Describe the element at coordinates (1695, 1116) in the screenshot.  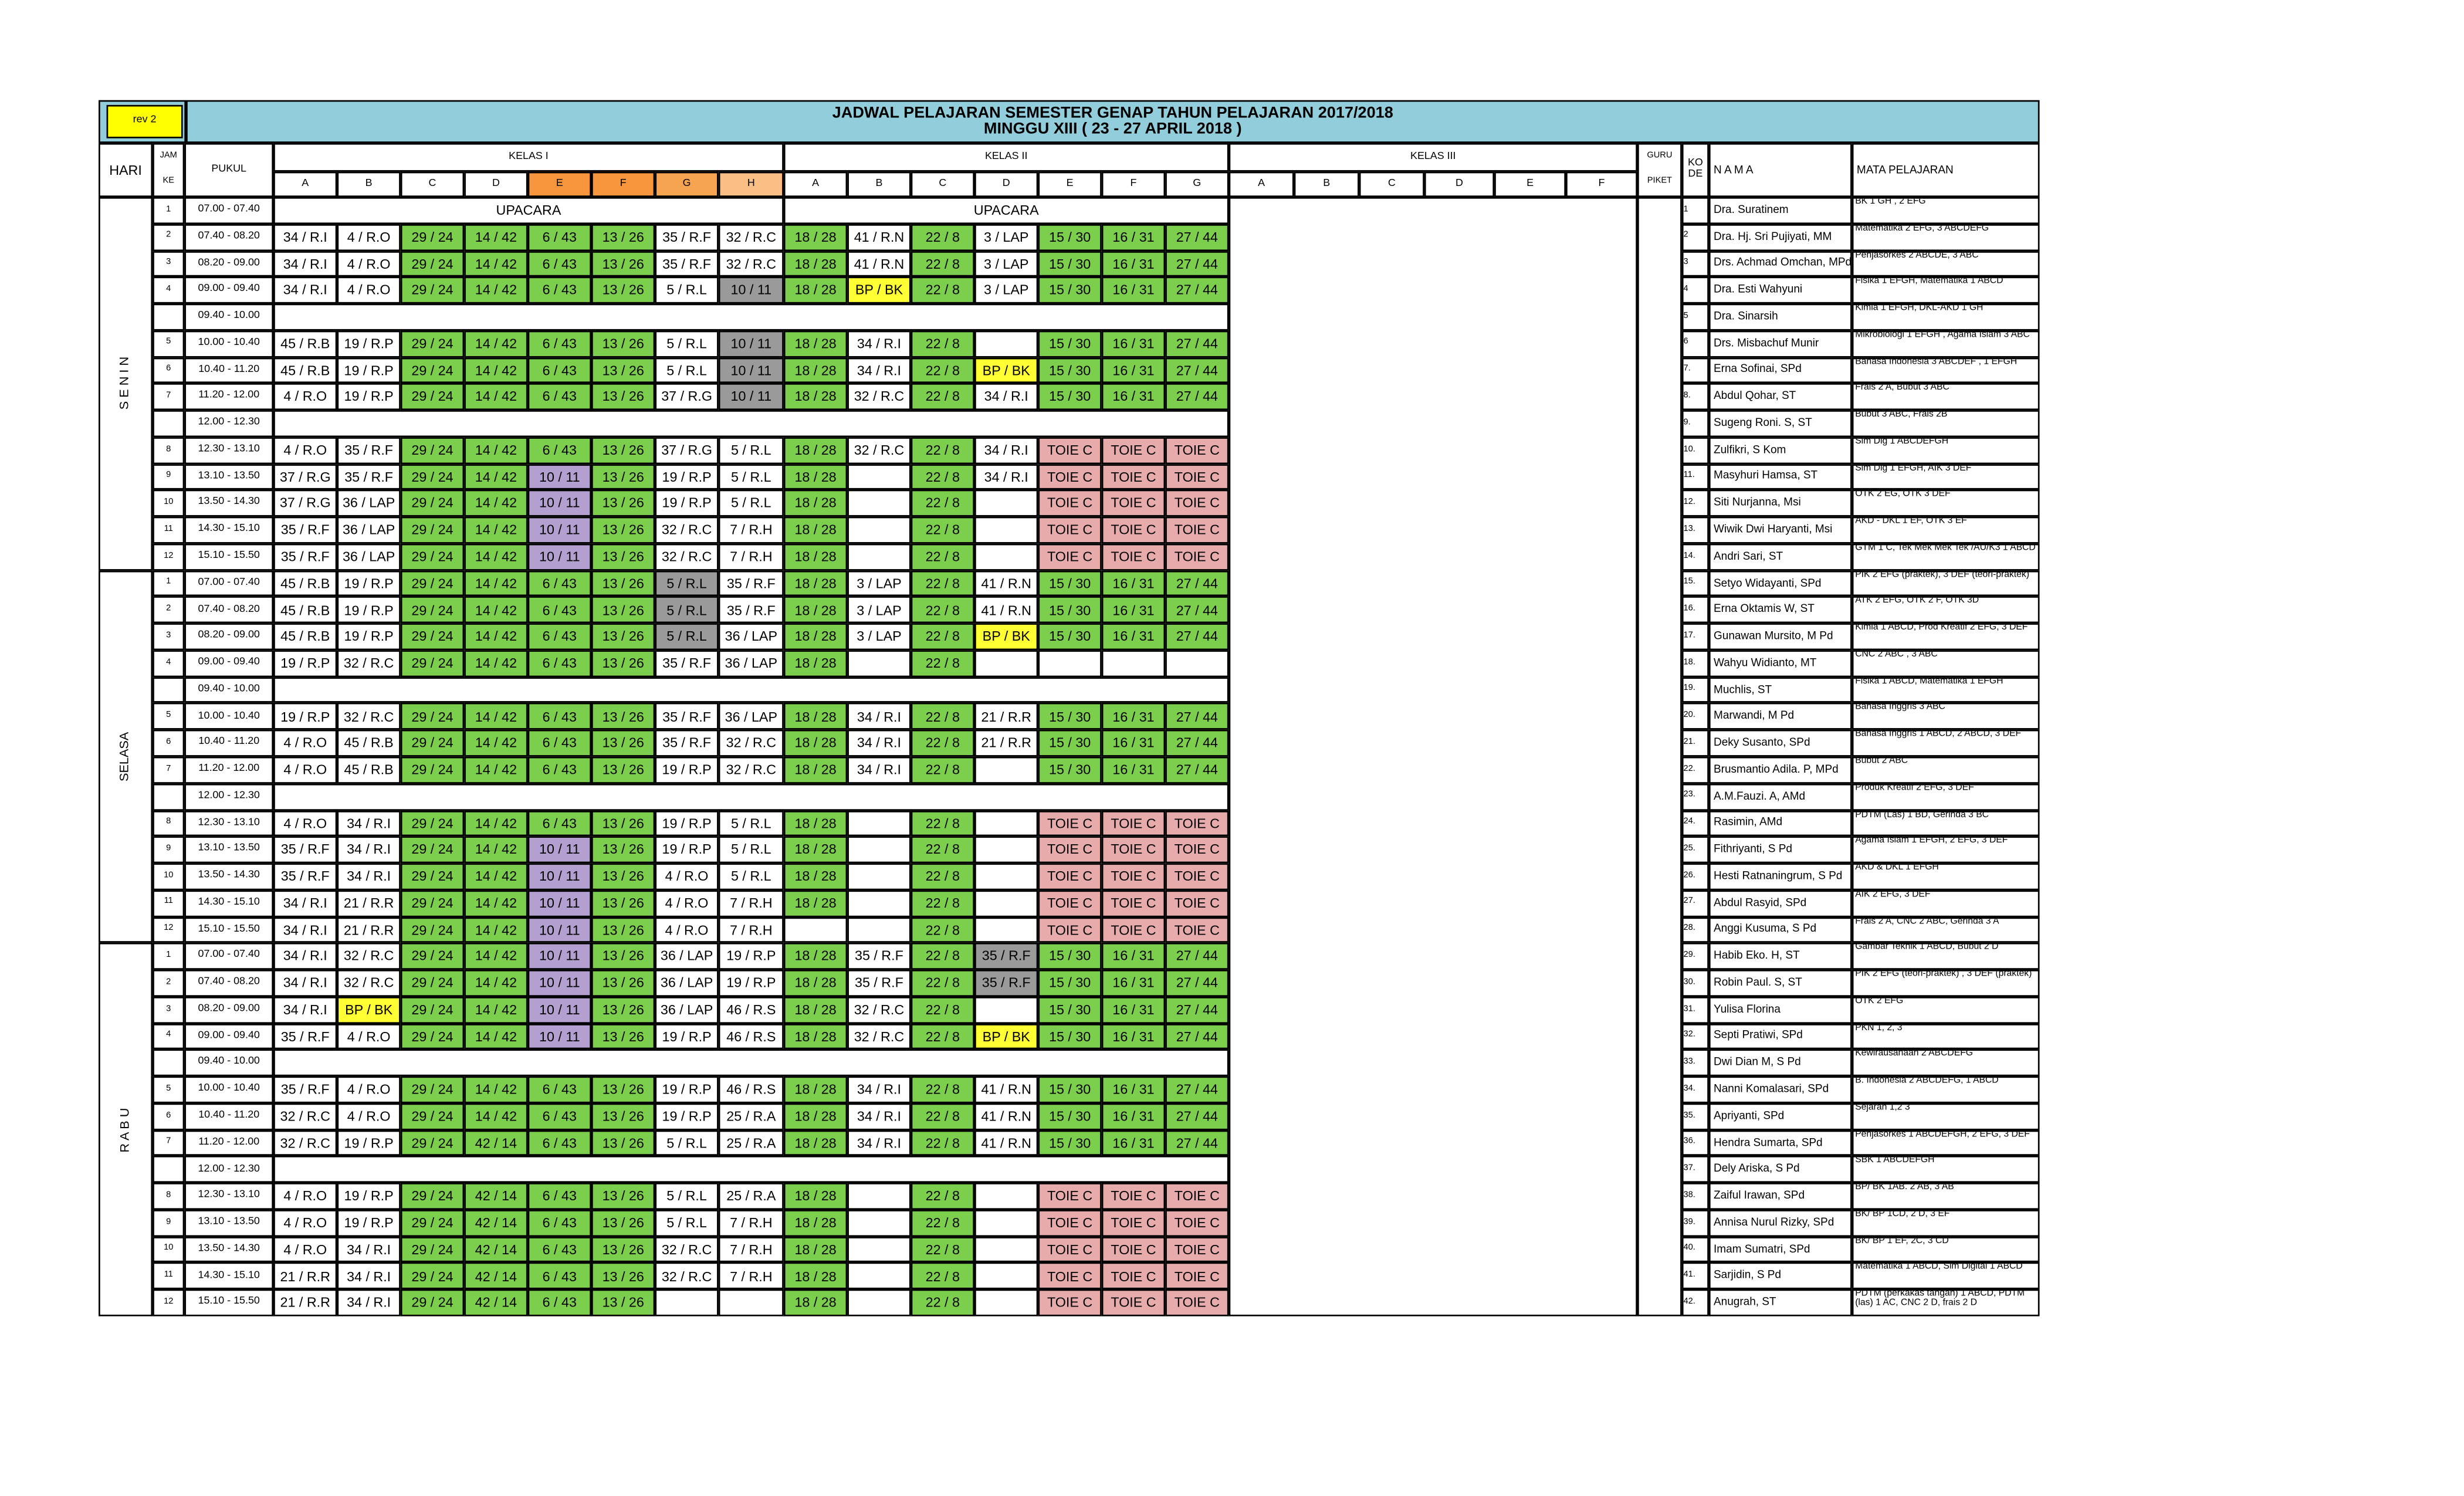
I see `teacher-code: 35.` at that location.